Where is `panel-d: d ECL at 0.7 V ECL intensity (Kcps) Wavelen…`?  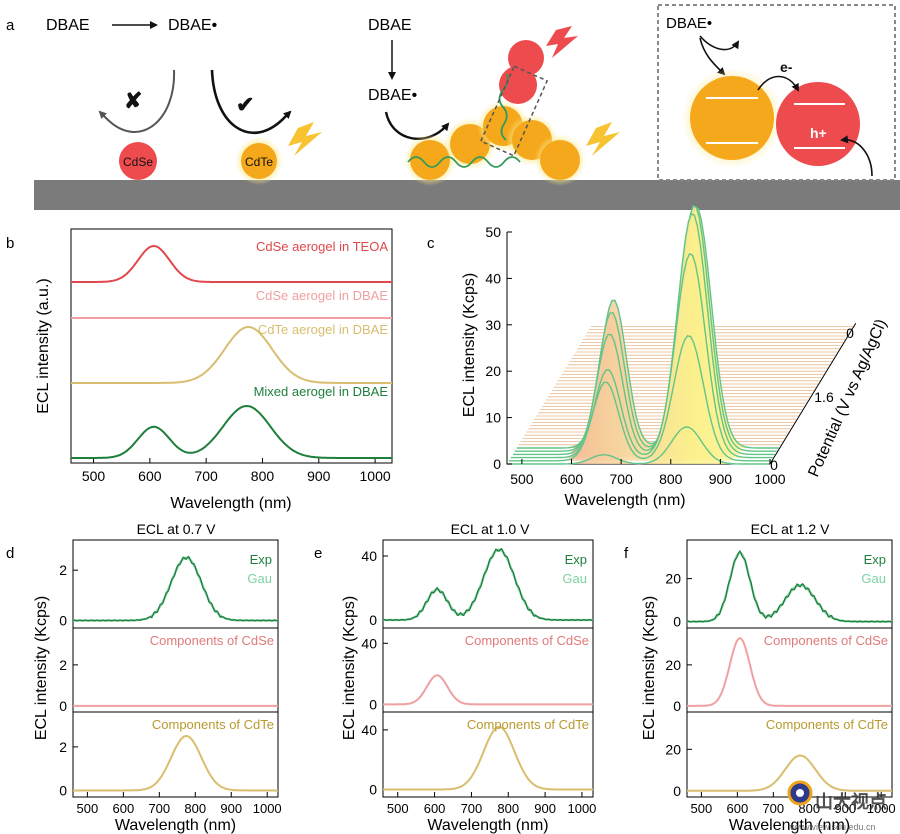
panel-d: d ECL at 0.7 V ECL intensity (Kcps) Wavelen… is located at coordinates (144, 677).